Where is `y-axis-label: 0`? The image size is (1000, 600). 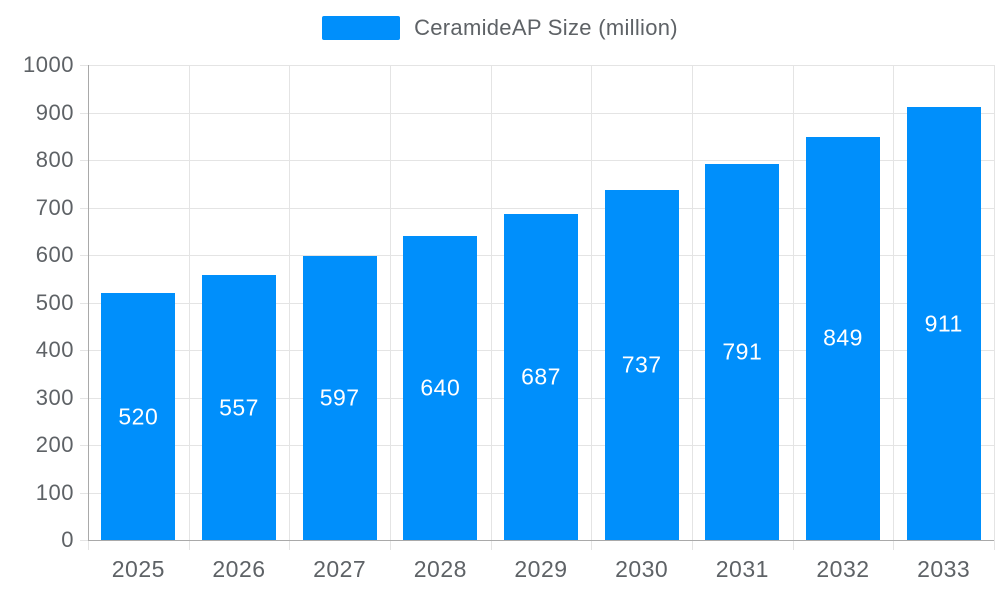 y-axis-label: 0 is located at coordinates (67, 539).